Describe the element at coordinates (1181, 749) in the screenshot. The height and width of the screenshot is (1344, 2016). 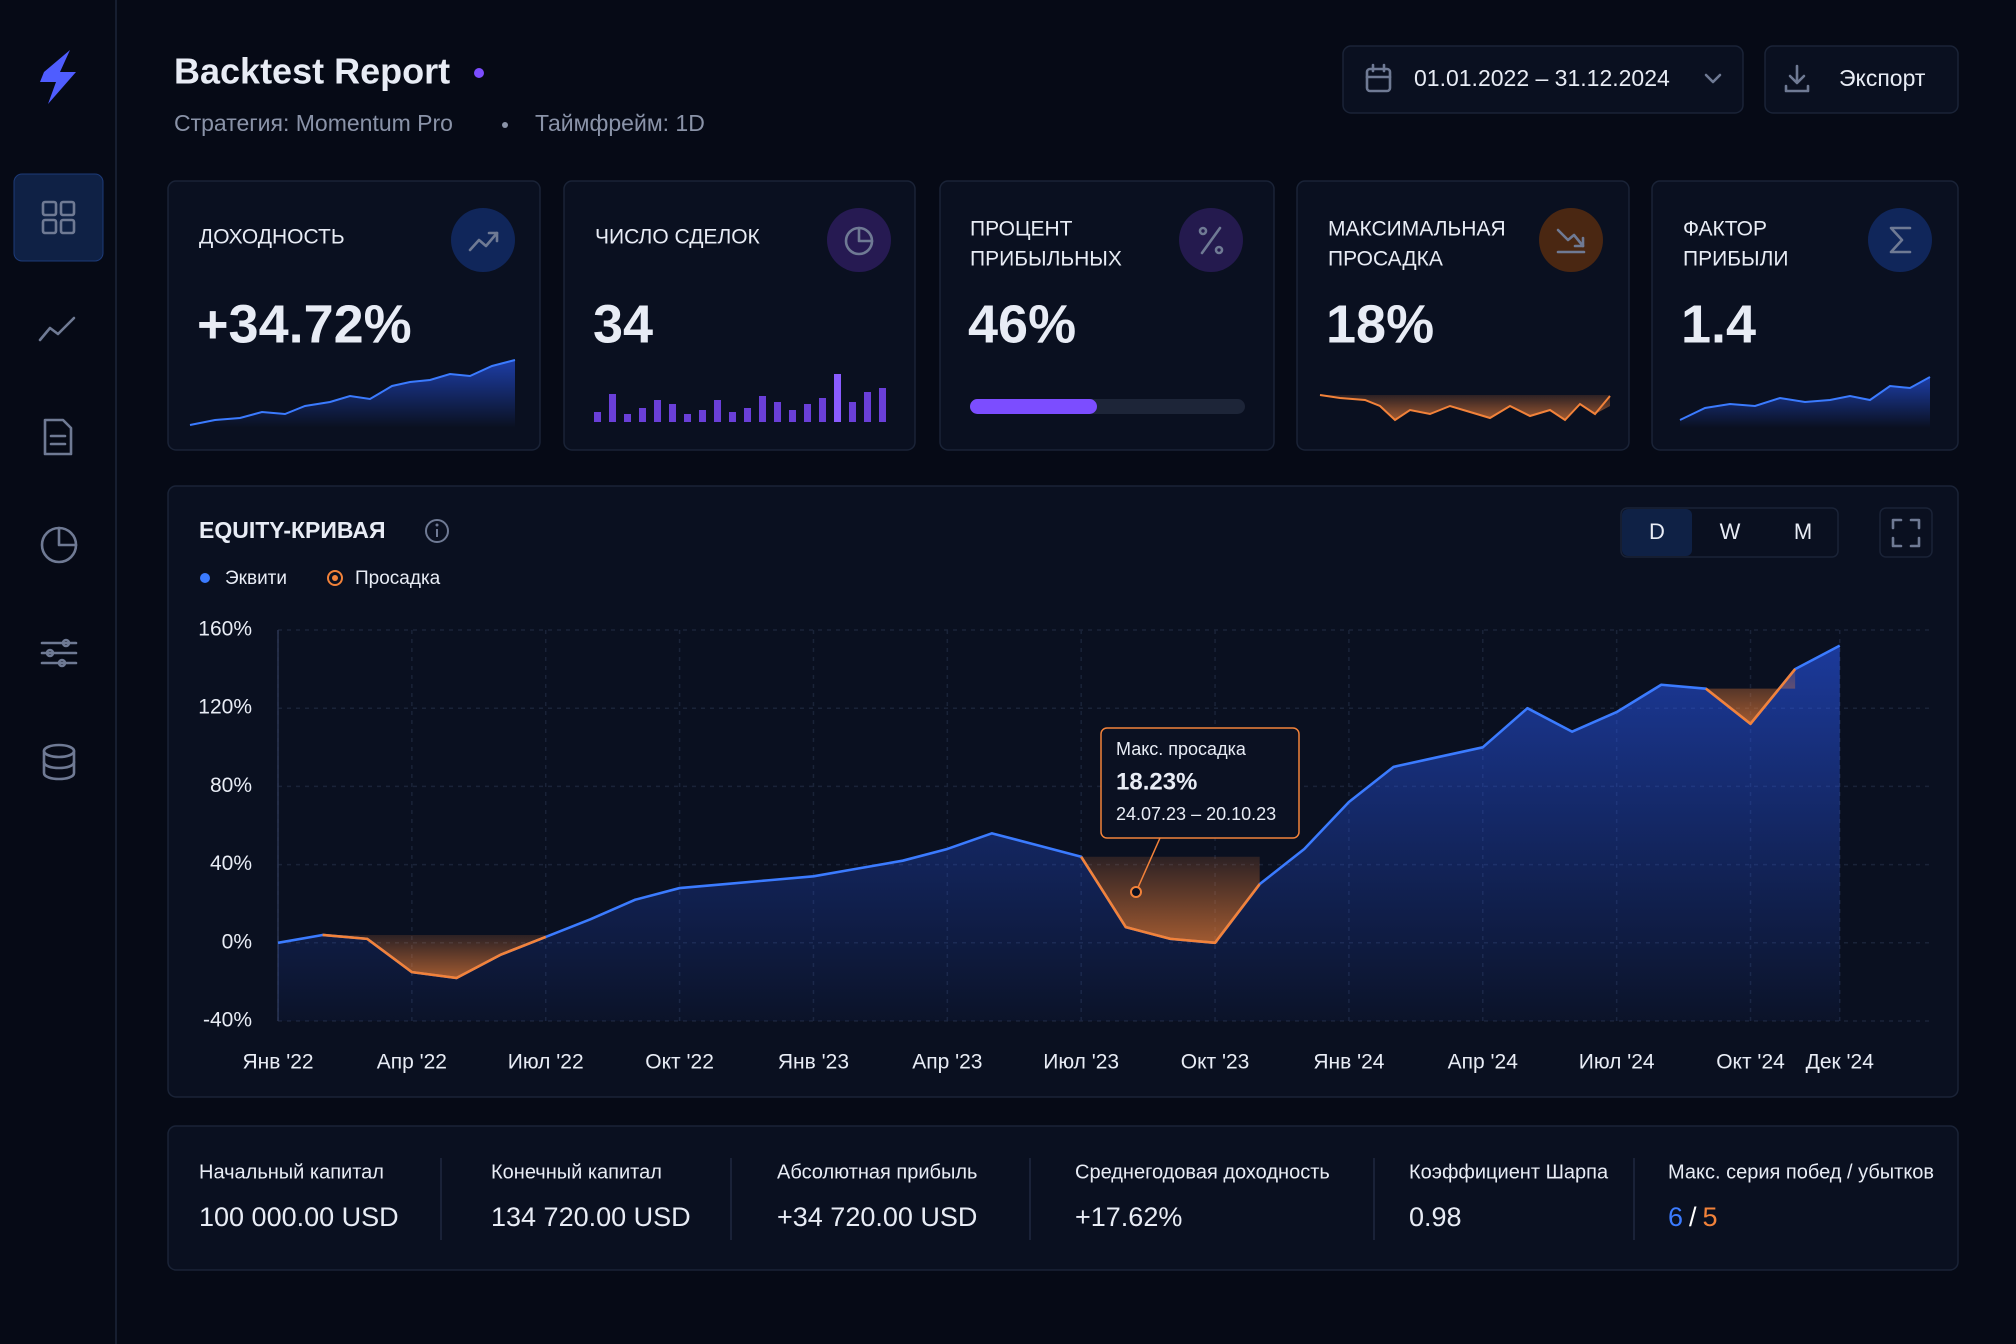
I see `annotation-title: Макс. просадка` at that location.